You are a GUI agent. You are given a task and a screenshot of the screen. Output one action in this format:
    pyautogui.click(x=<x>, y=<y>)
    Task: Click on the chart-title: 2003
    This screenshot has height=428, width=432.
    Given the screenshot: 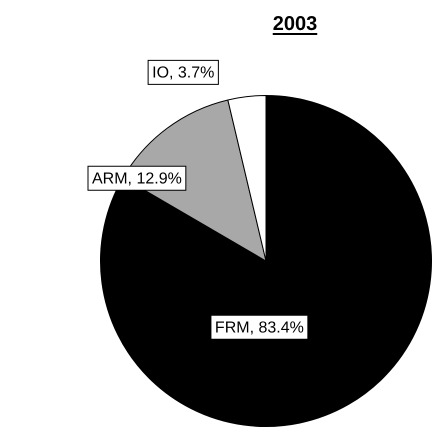 What is the action you would take?
    pyautogui.click(x=295, y=24)
    